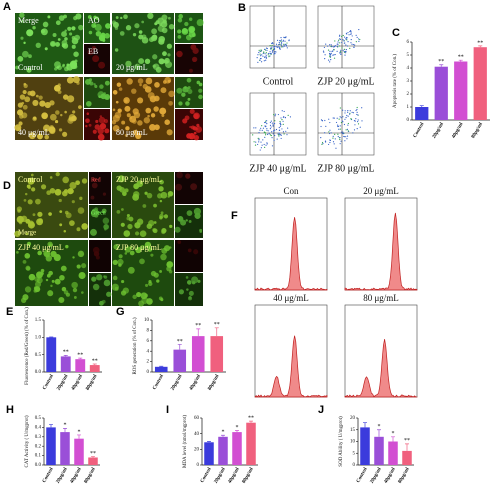 This screenshot has width=500, height=497. Describe the element at coordinates (148, 331) in the screenshot. I see `y-tick-label: 8` at that location.